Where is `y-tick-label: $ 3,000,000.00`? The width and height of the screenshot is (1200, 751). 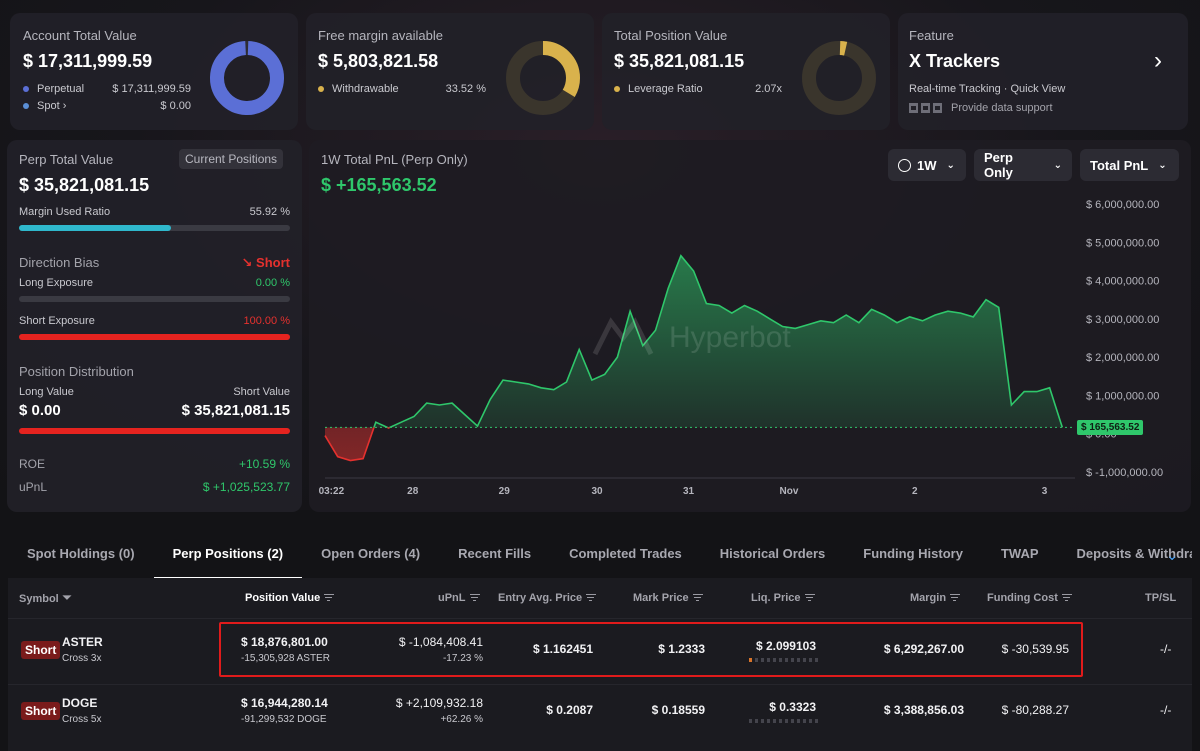 y-tick-label: $ 3,000,000.00 is located at coordinates (1122, 320).